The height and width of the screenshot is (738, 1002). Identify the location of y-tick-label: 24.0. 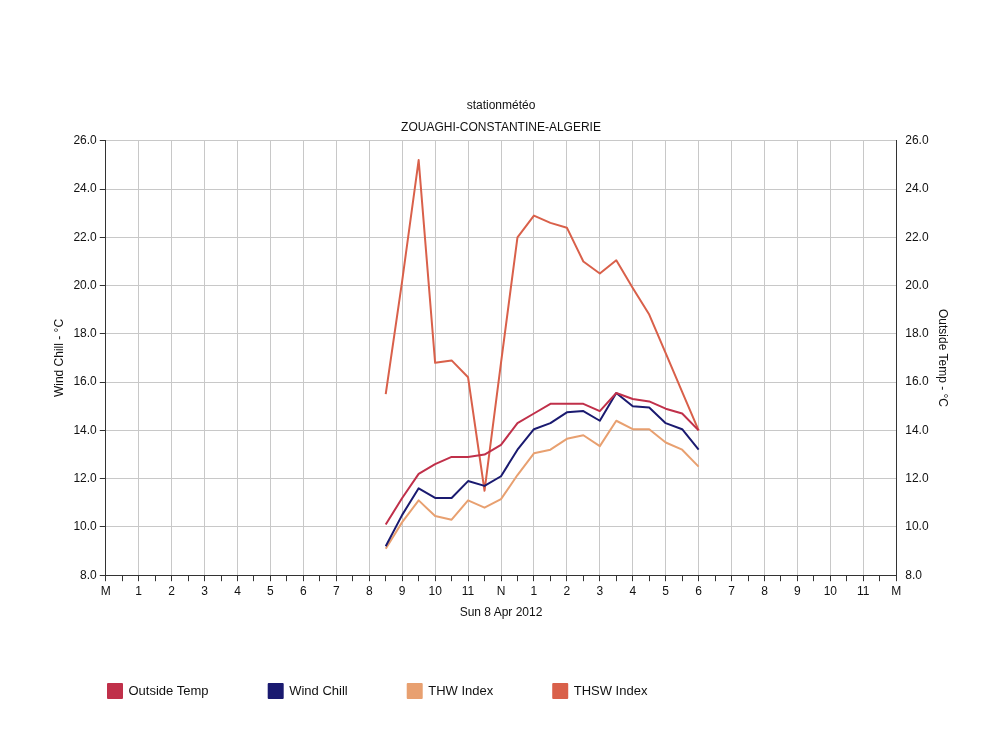
(85, 188).